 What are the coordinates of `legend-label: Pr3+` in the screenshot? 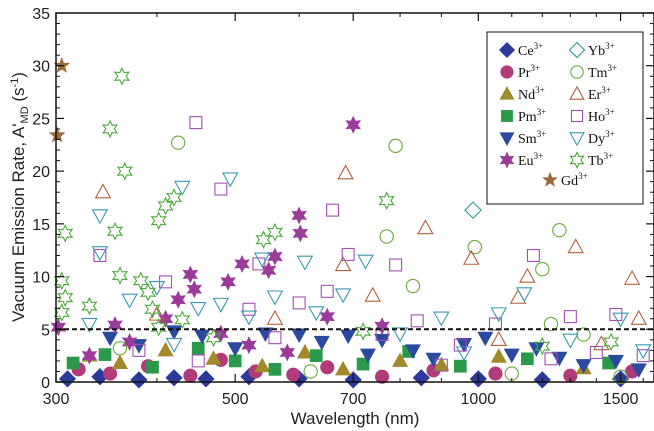 It's located at (529, 72).